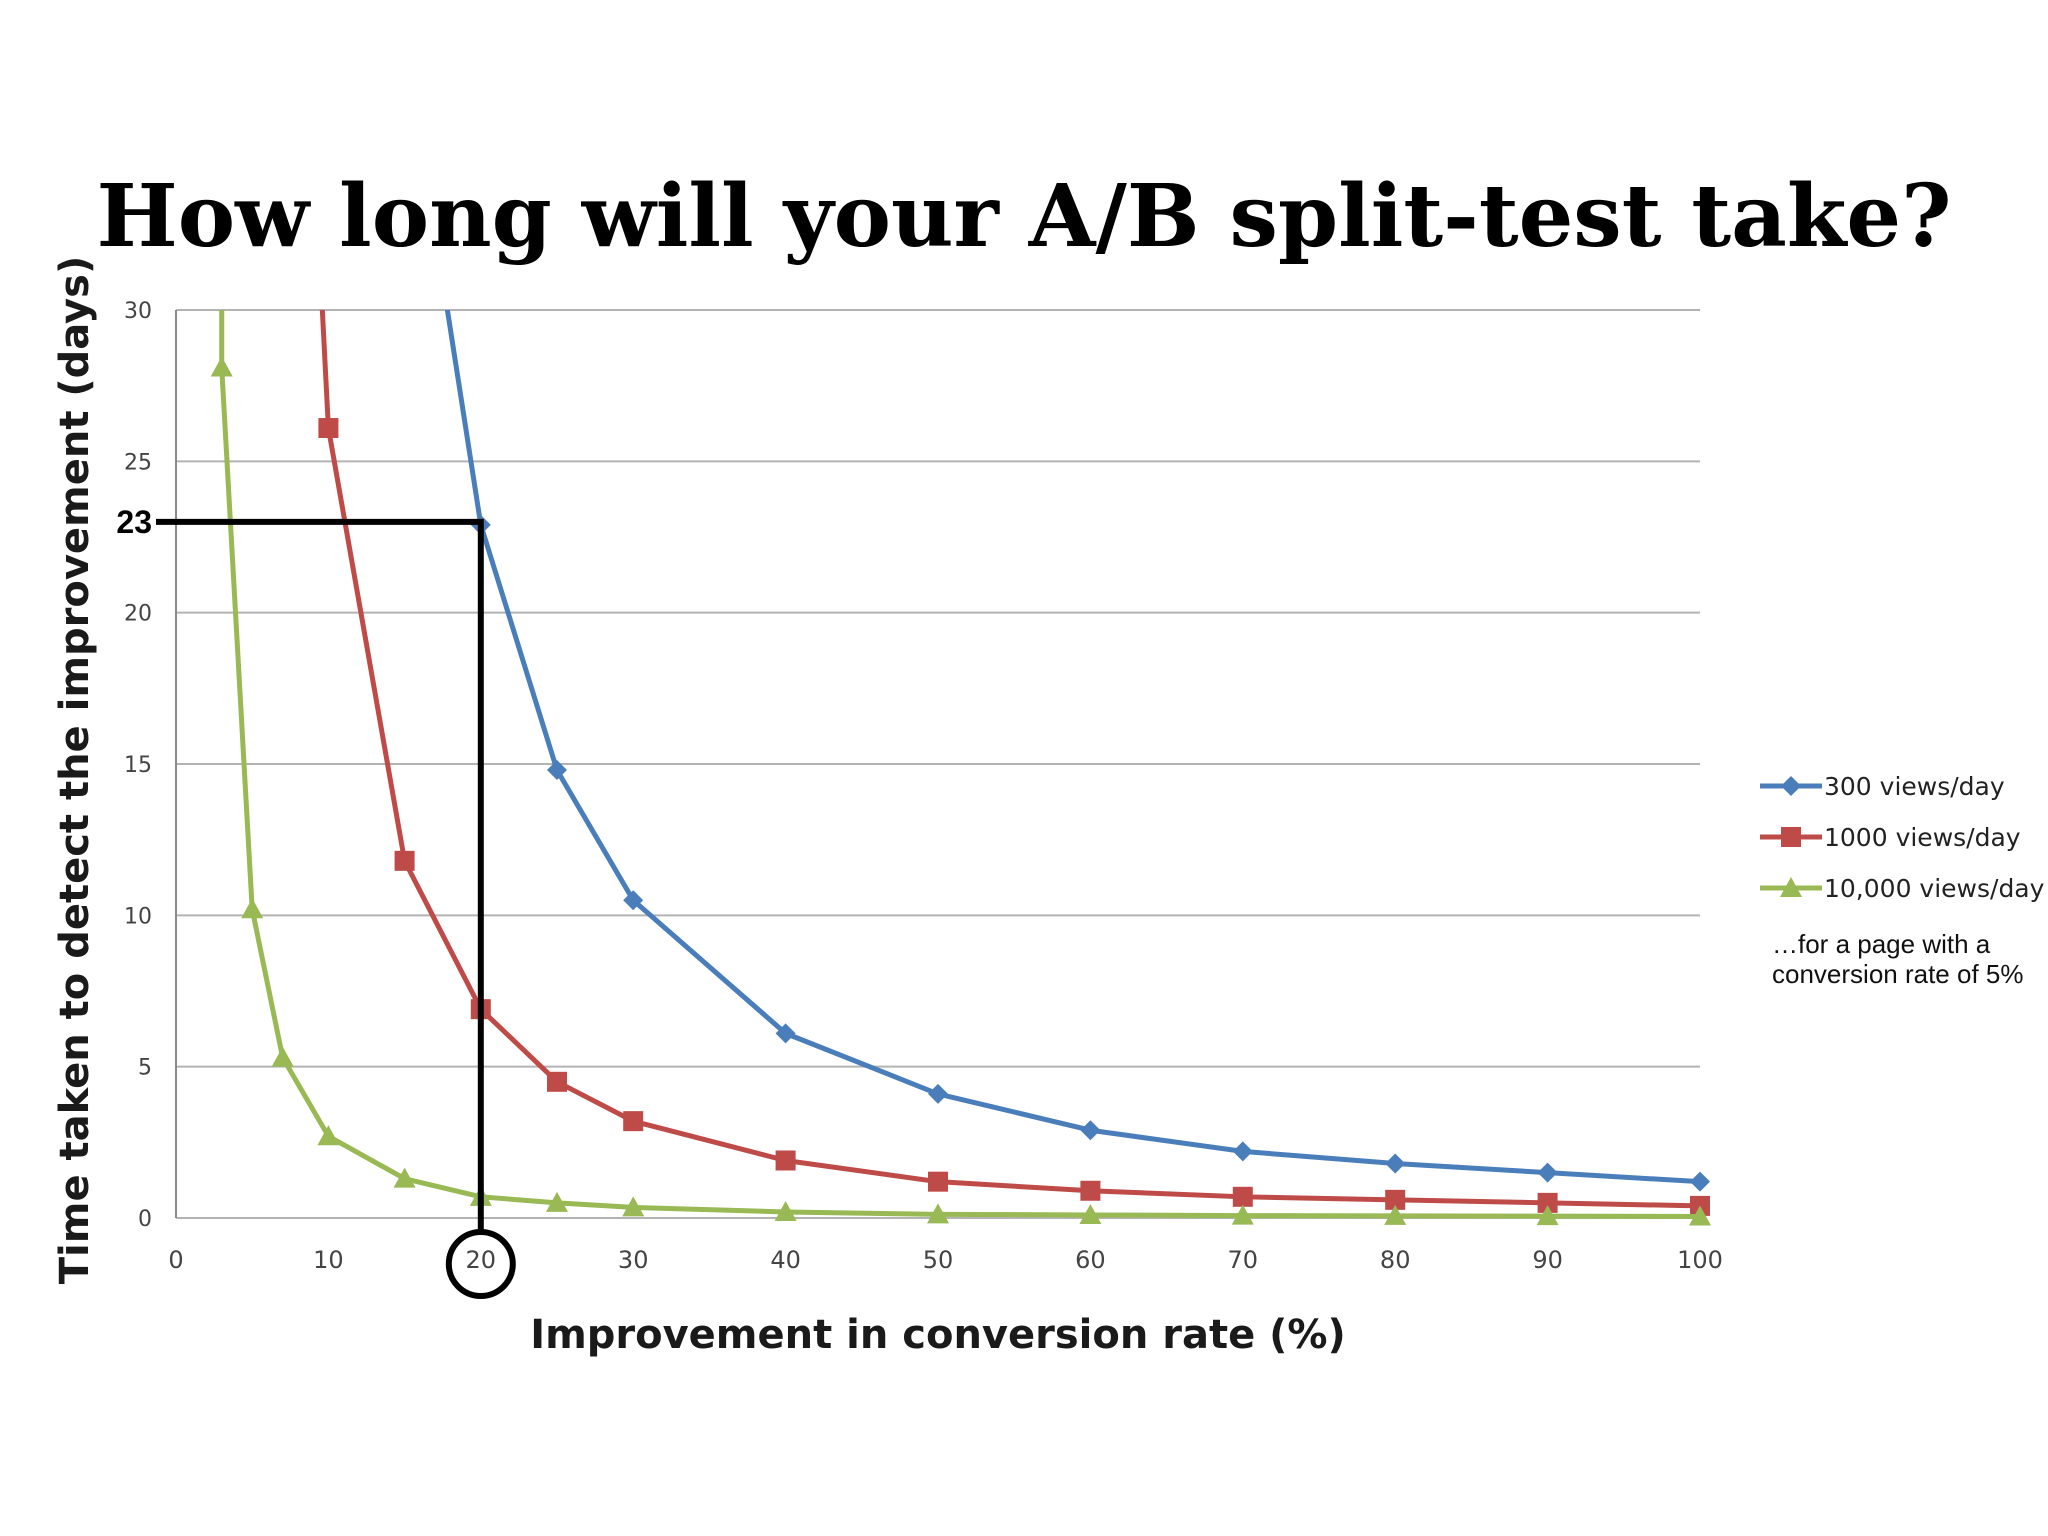  Describe the element at coordinates (481, 1260) in the screenshot. I see `x-tick-label: 20` at that location.